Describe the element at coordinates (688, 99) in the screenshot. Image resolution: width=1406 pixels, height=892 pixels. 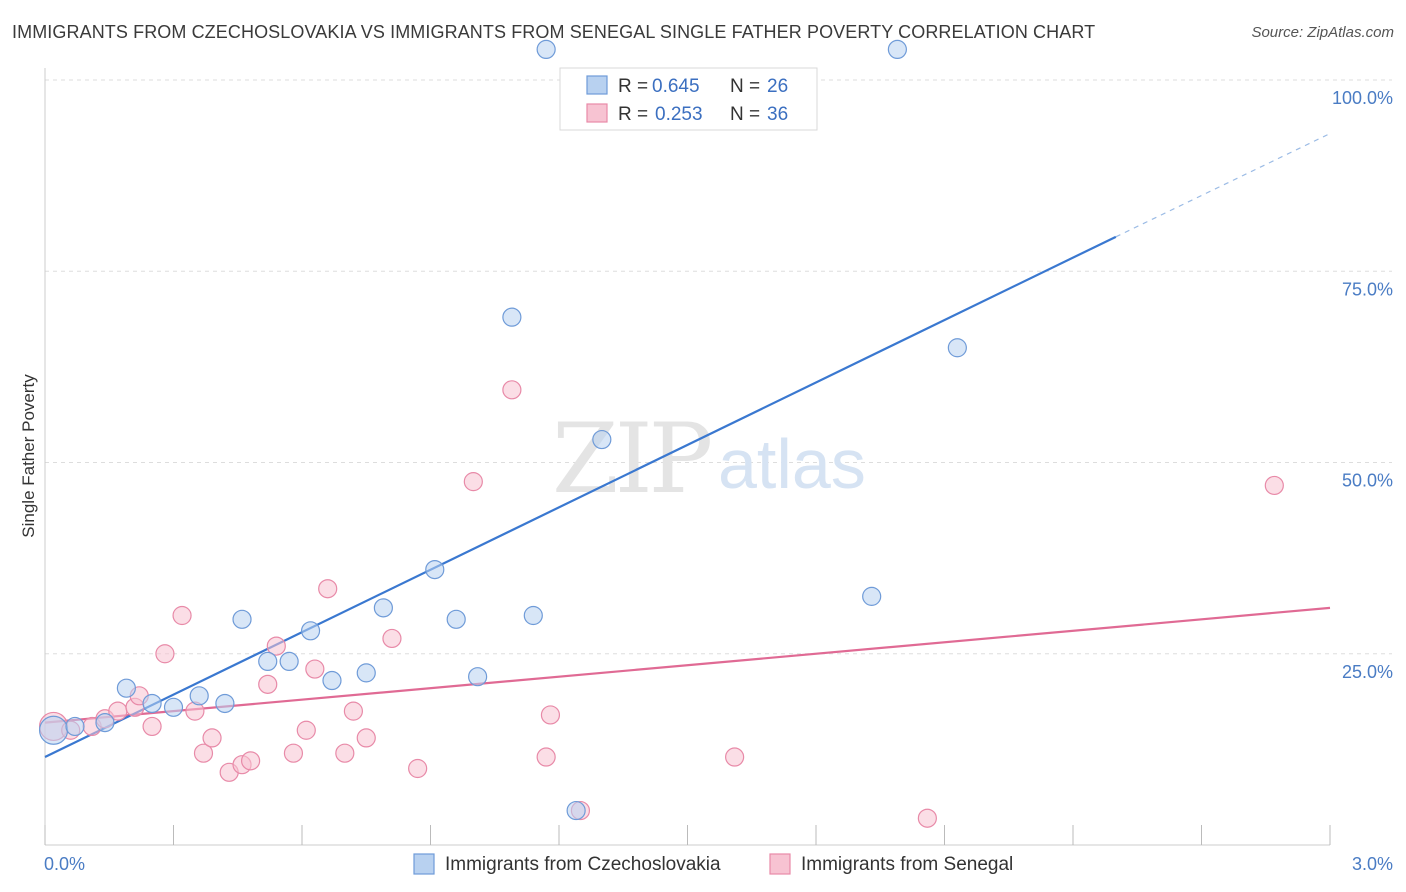
I see `legend-box: R = 0.645 N = 26 R = 0.253 N = 36` at that location.